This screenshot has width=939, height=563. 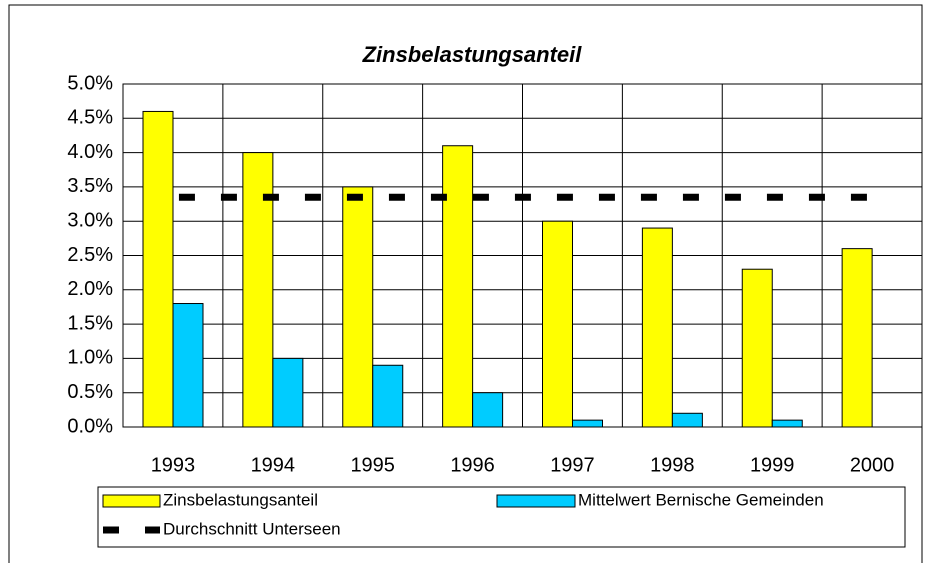 I want to click on x-tick-label: 1998, so click(x=672, y=465).